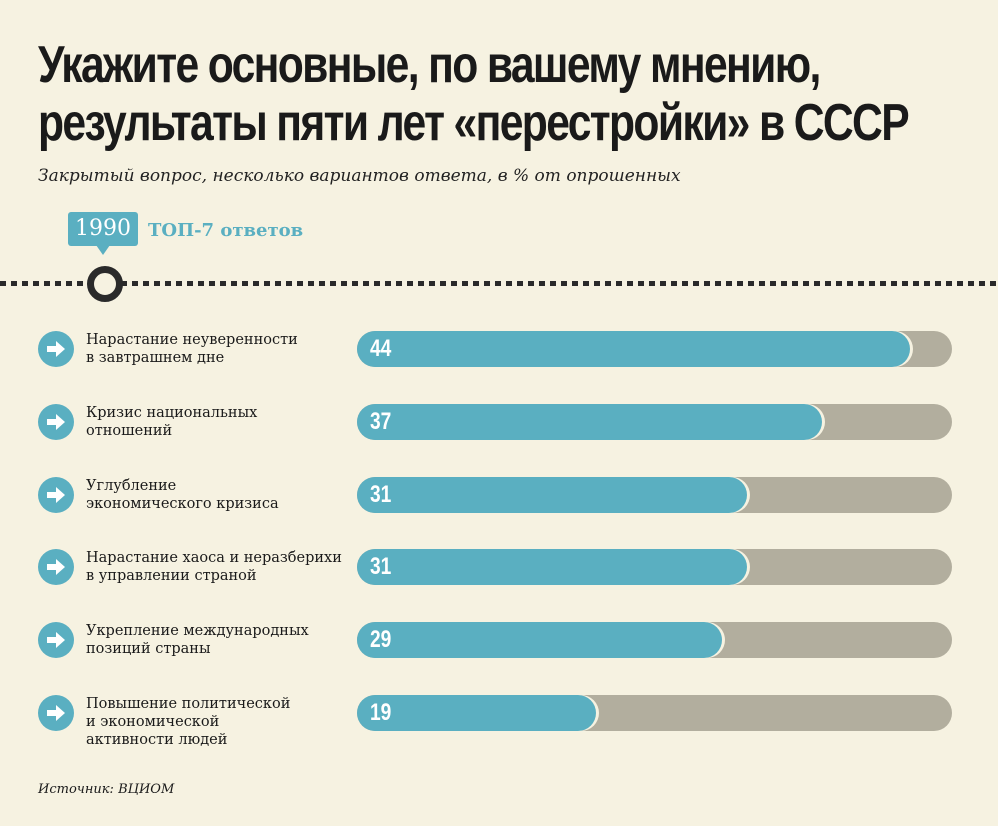 The image size is (998, 826). What do you see at coordinates (192, 349) in the screenshot?
I see `category-label: Нарастание неуверенности в завтрашнем дне` at bounding box center [192, 349].